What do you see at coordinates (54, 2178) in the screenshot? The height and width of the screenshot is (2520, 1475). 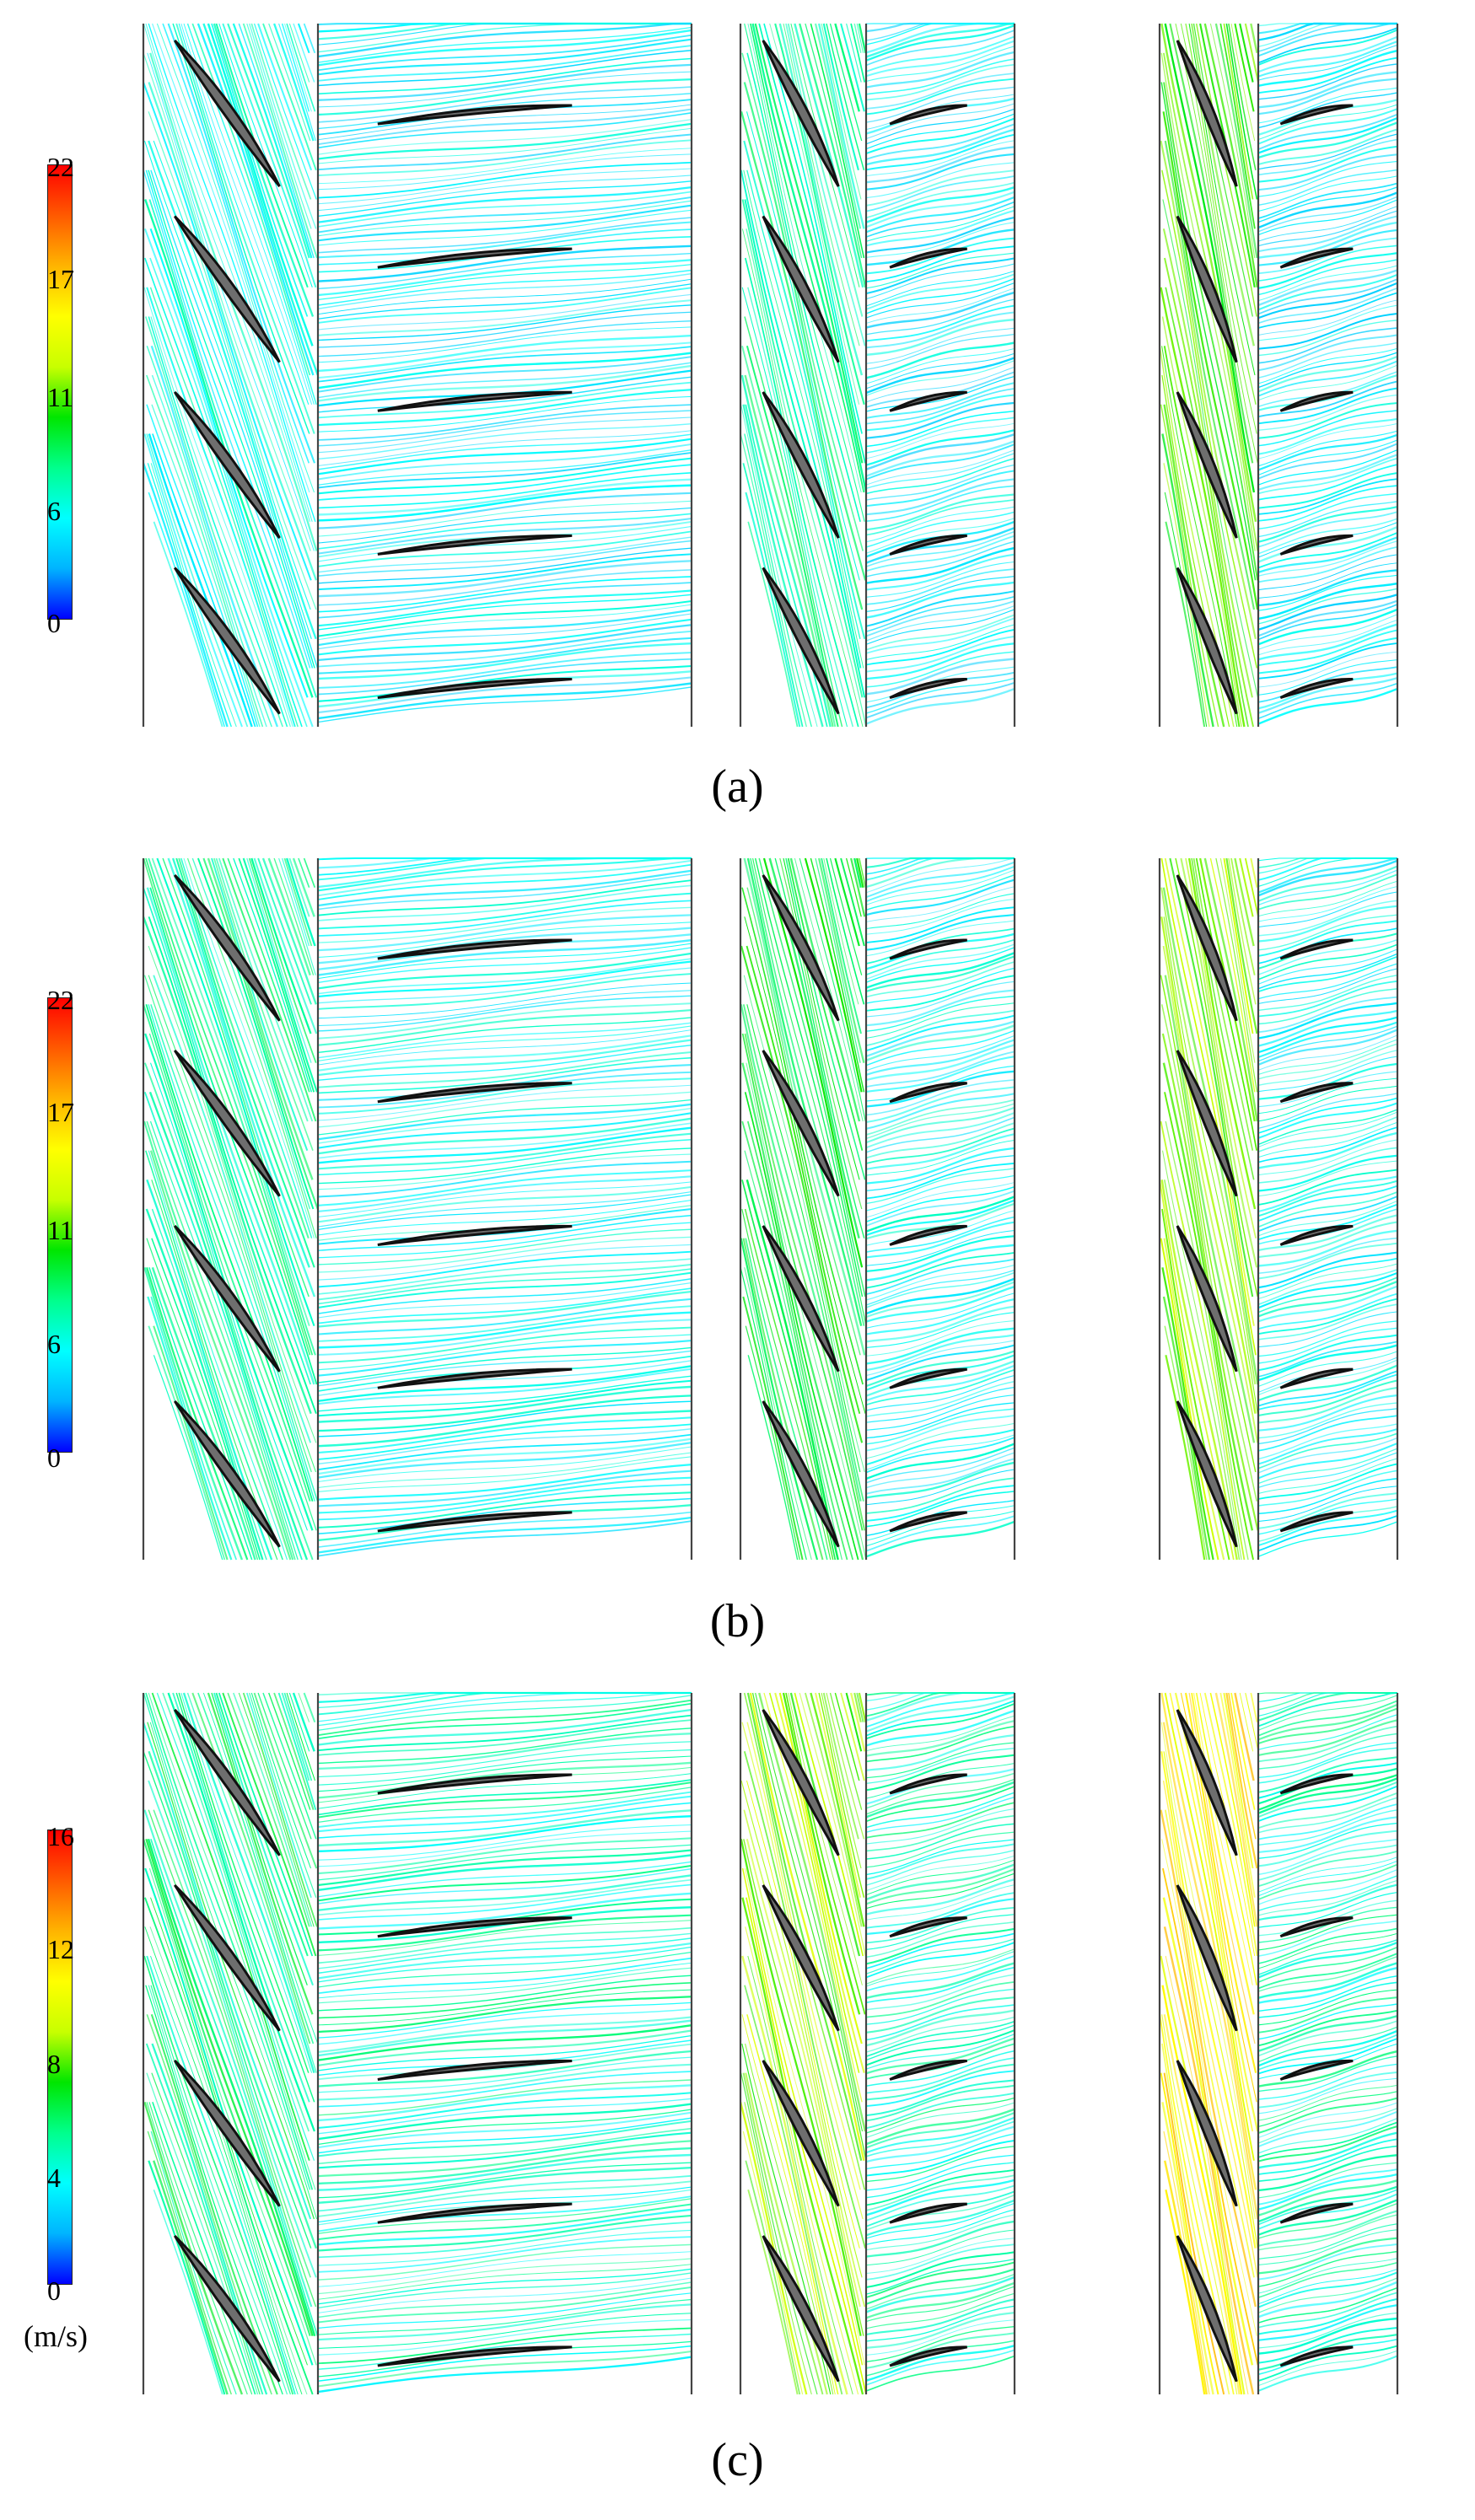 I see `colorbar-c-tick-4: 4` at bounding box center [54, 2178].